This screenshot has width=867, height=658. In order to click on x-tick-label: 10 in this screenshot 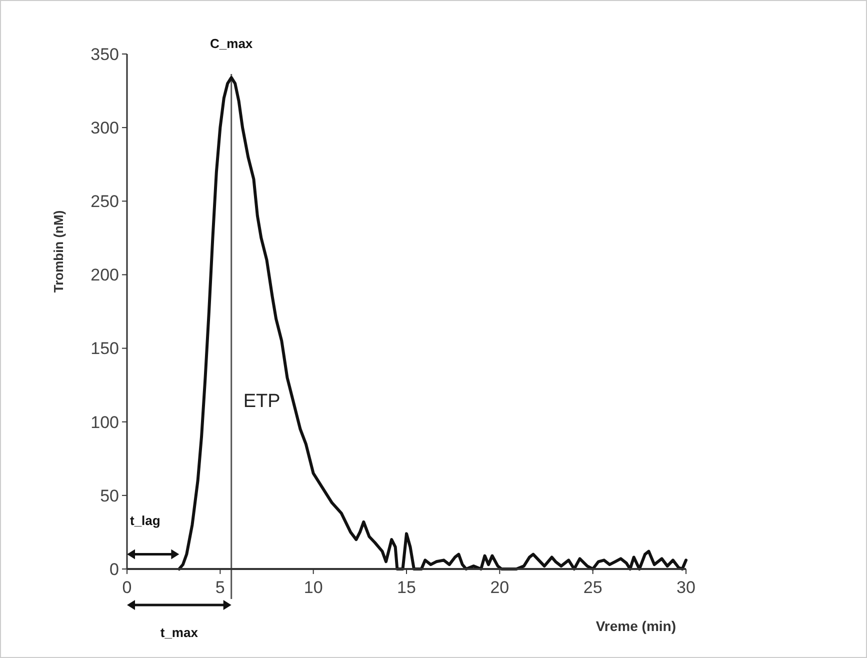, I will do `click(313, 587)`.